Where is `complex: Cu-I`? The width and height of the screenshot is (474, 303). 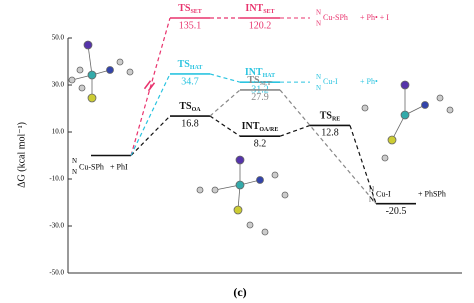
complex: Cu-I is located at coordinates (330, 81).